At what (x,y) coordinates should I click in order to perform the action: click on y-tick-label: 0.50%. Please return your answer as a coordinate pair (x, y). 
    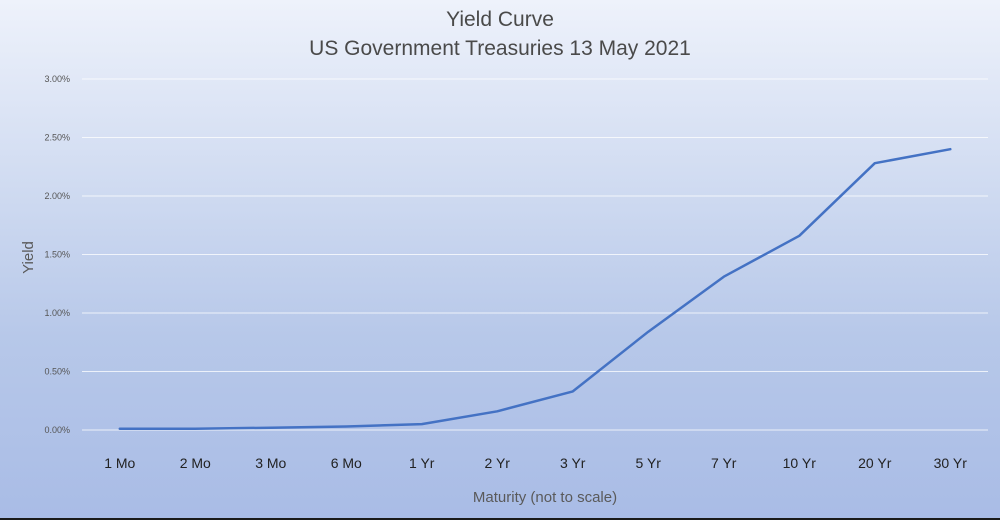
    Looking at the image, I should click on (57, 372).